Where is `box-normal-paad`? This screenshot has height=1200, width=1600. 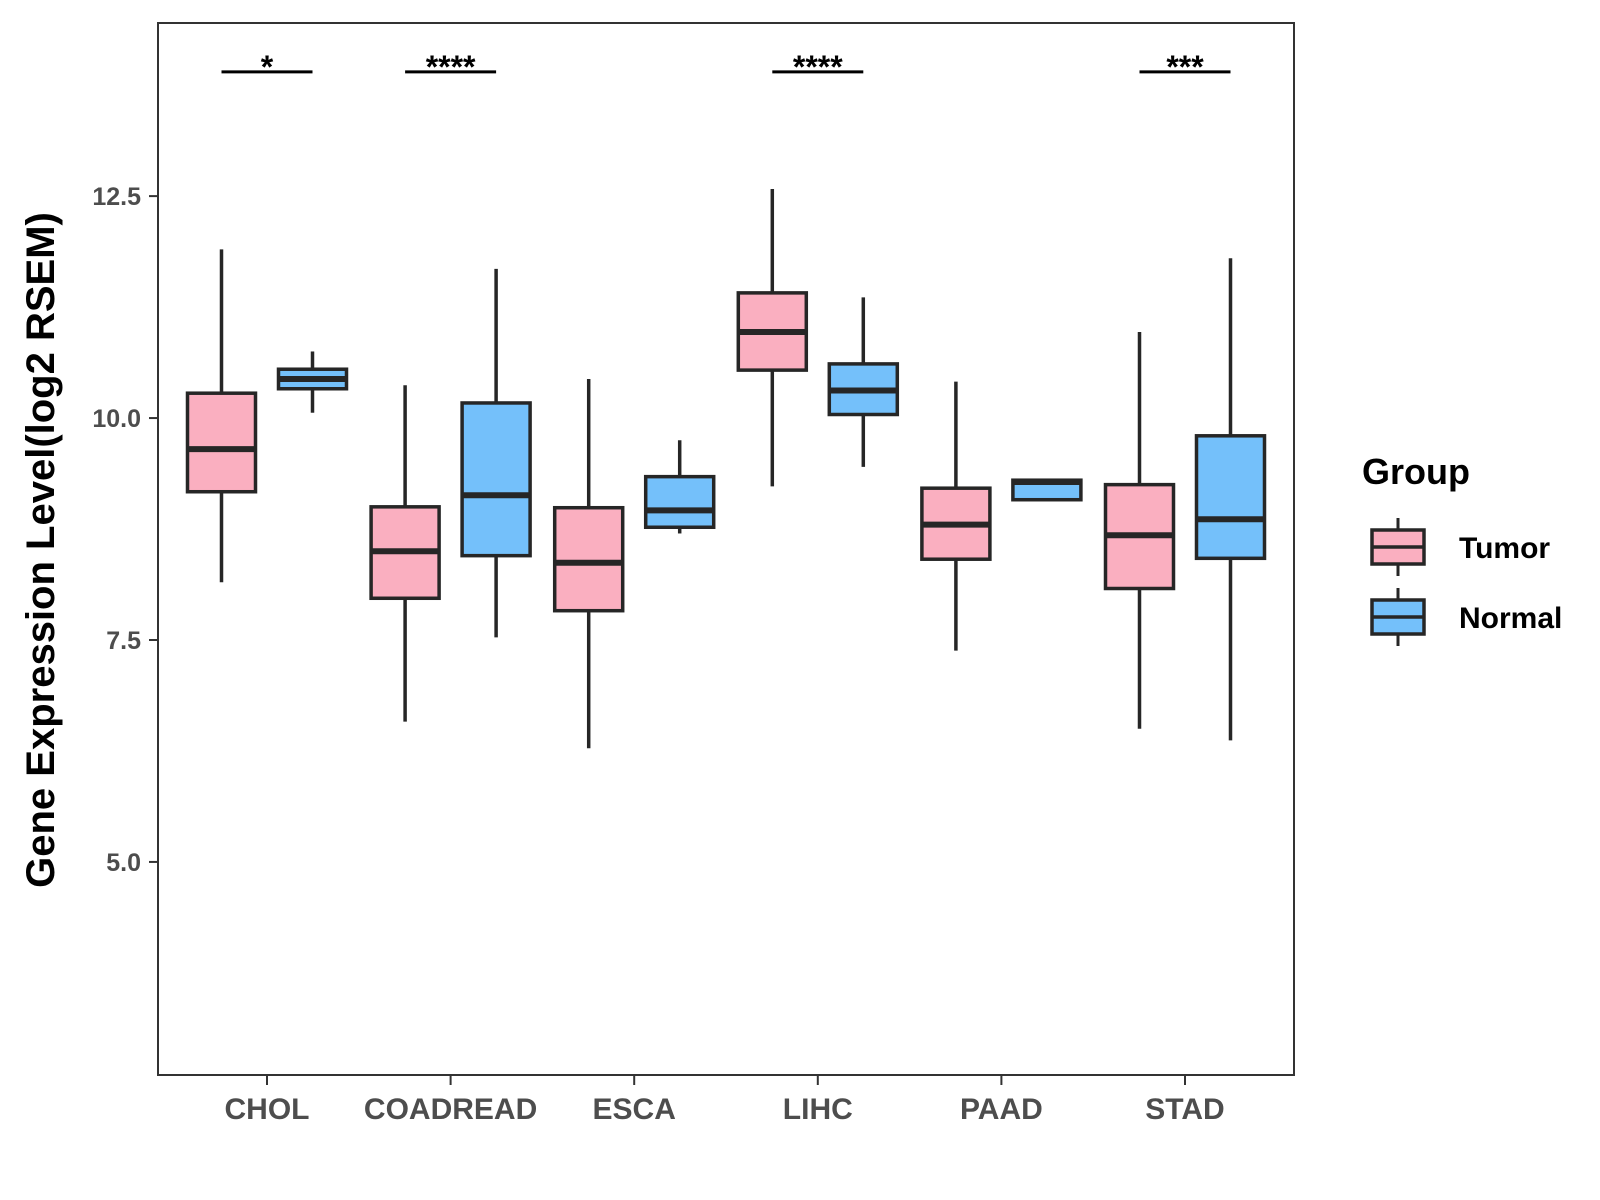
box-normal-paad is located at coordinates (1047, 490).